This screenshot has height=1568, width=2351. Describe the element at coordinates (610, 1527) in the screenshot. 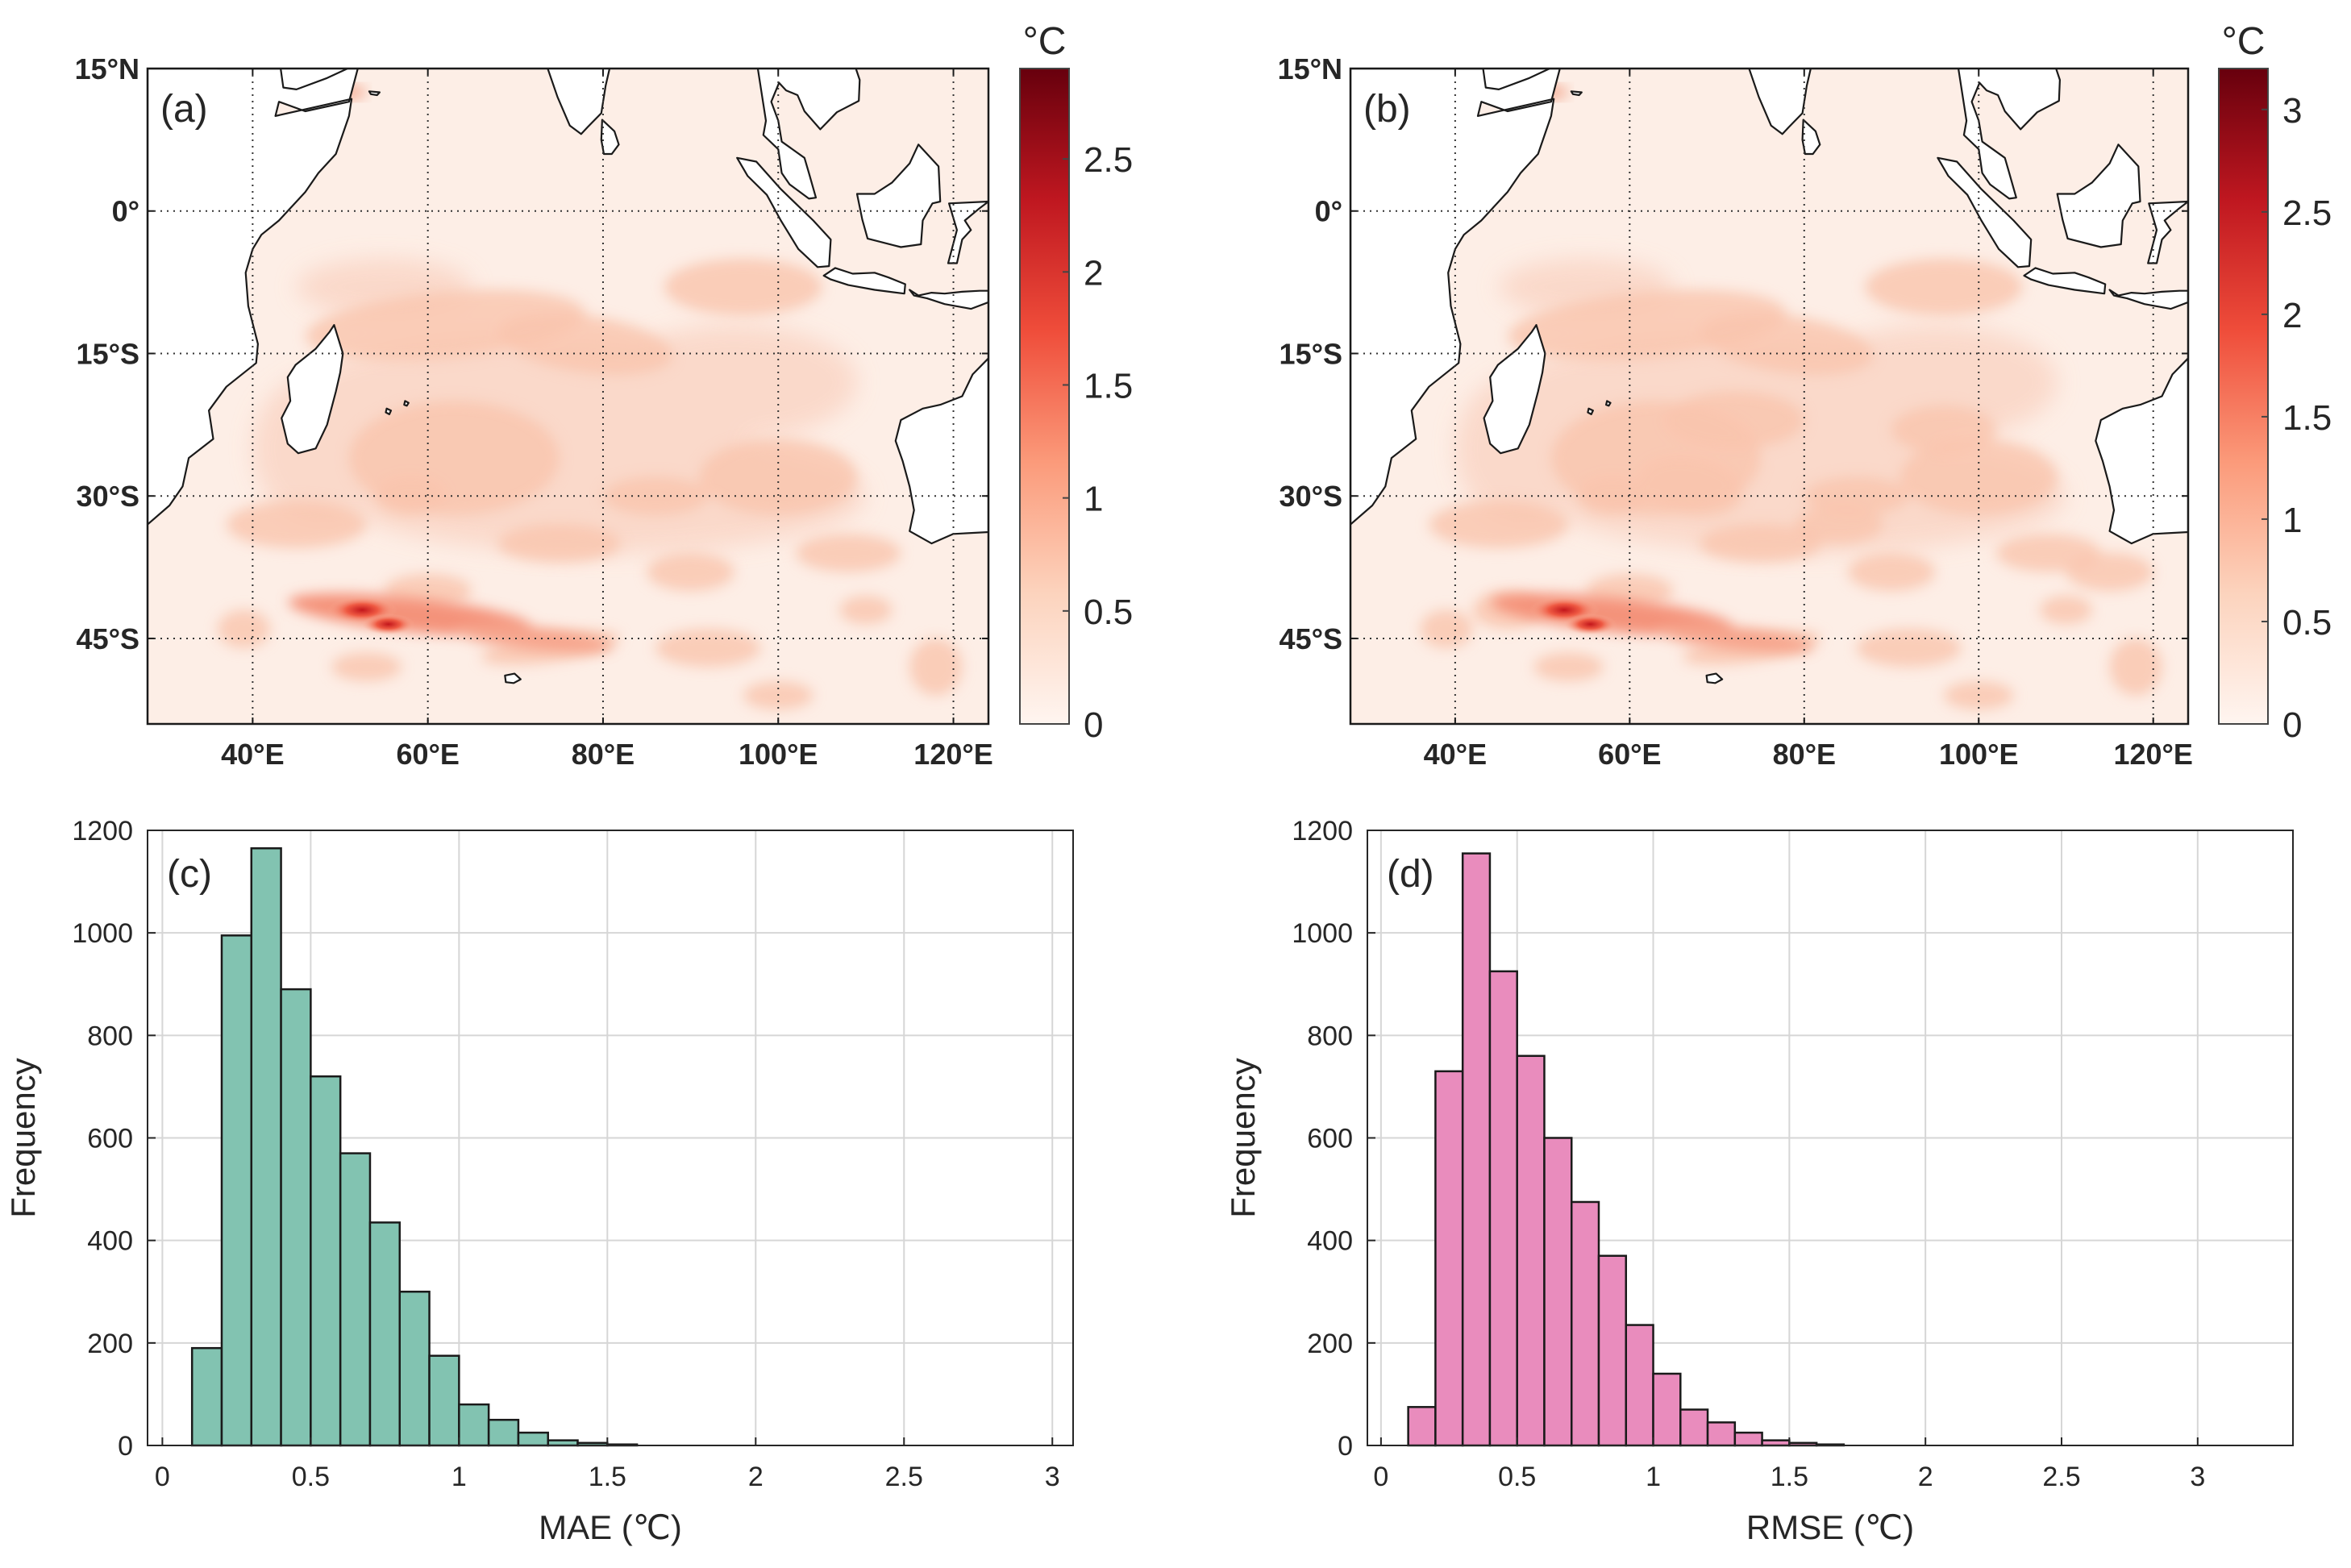

I see `x-axis-label: MAE (℃)` at that location.